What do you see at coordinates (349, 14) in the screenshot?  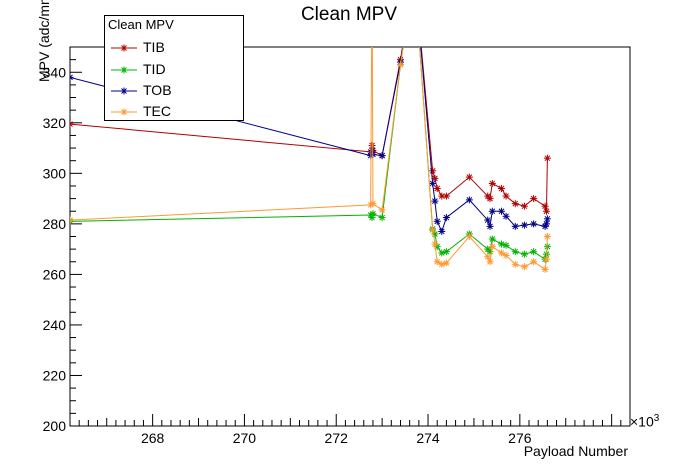 I see `chart-title: Clean MPV` at bounding box center [349, 14].